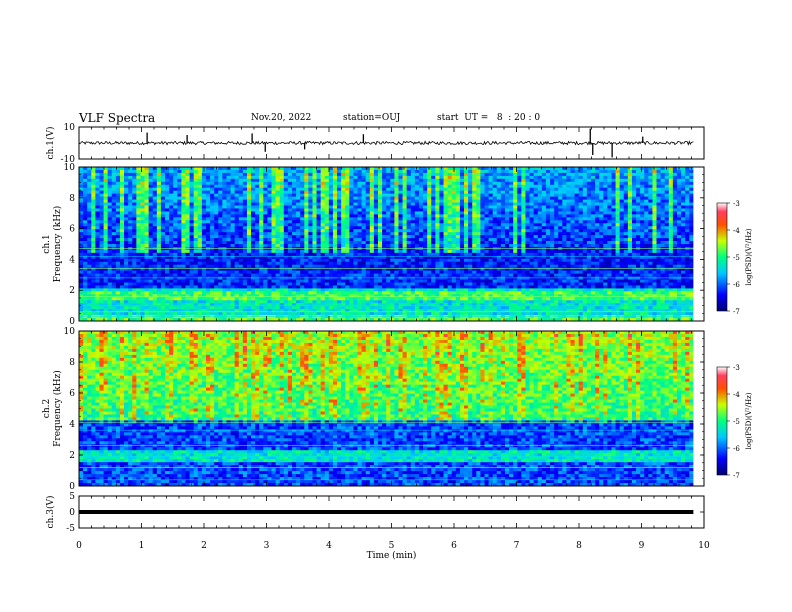  I want to click on ch2-spectrogram-cb-tick-1: -4, so click(736, 395).